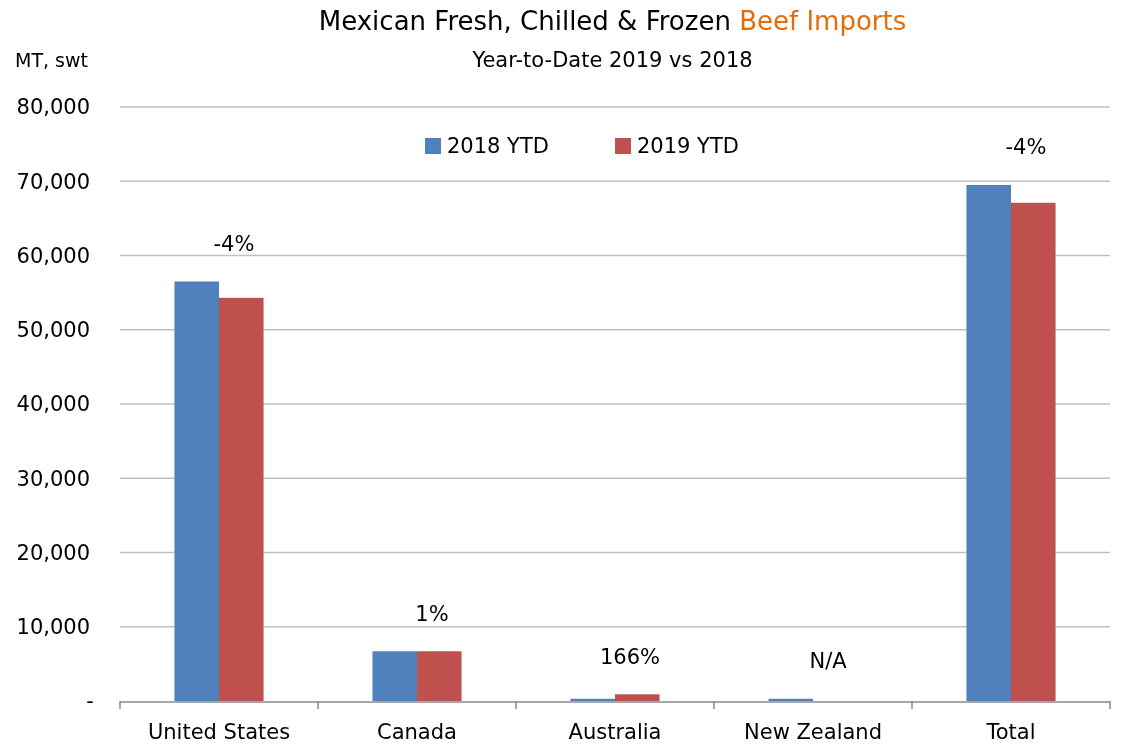 This screenshot has width=1125, height=746. I want to click on y-tick-label: 30,000, so click(53, 478).